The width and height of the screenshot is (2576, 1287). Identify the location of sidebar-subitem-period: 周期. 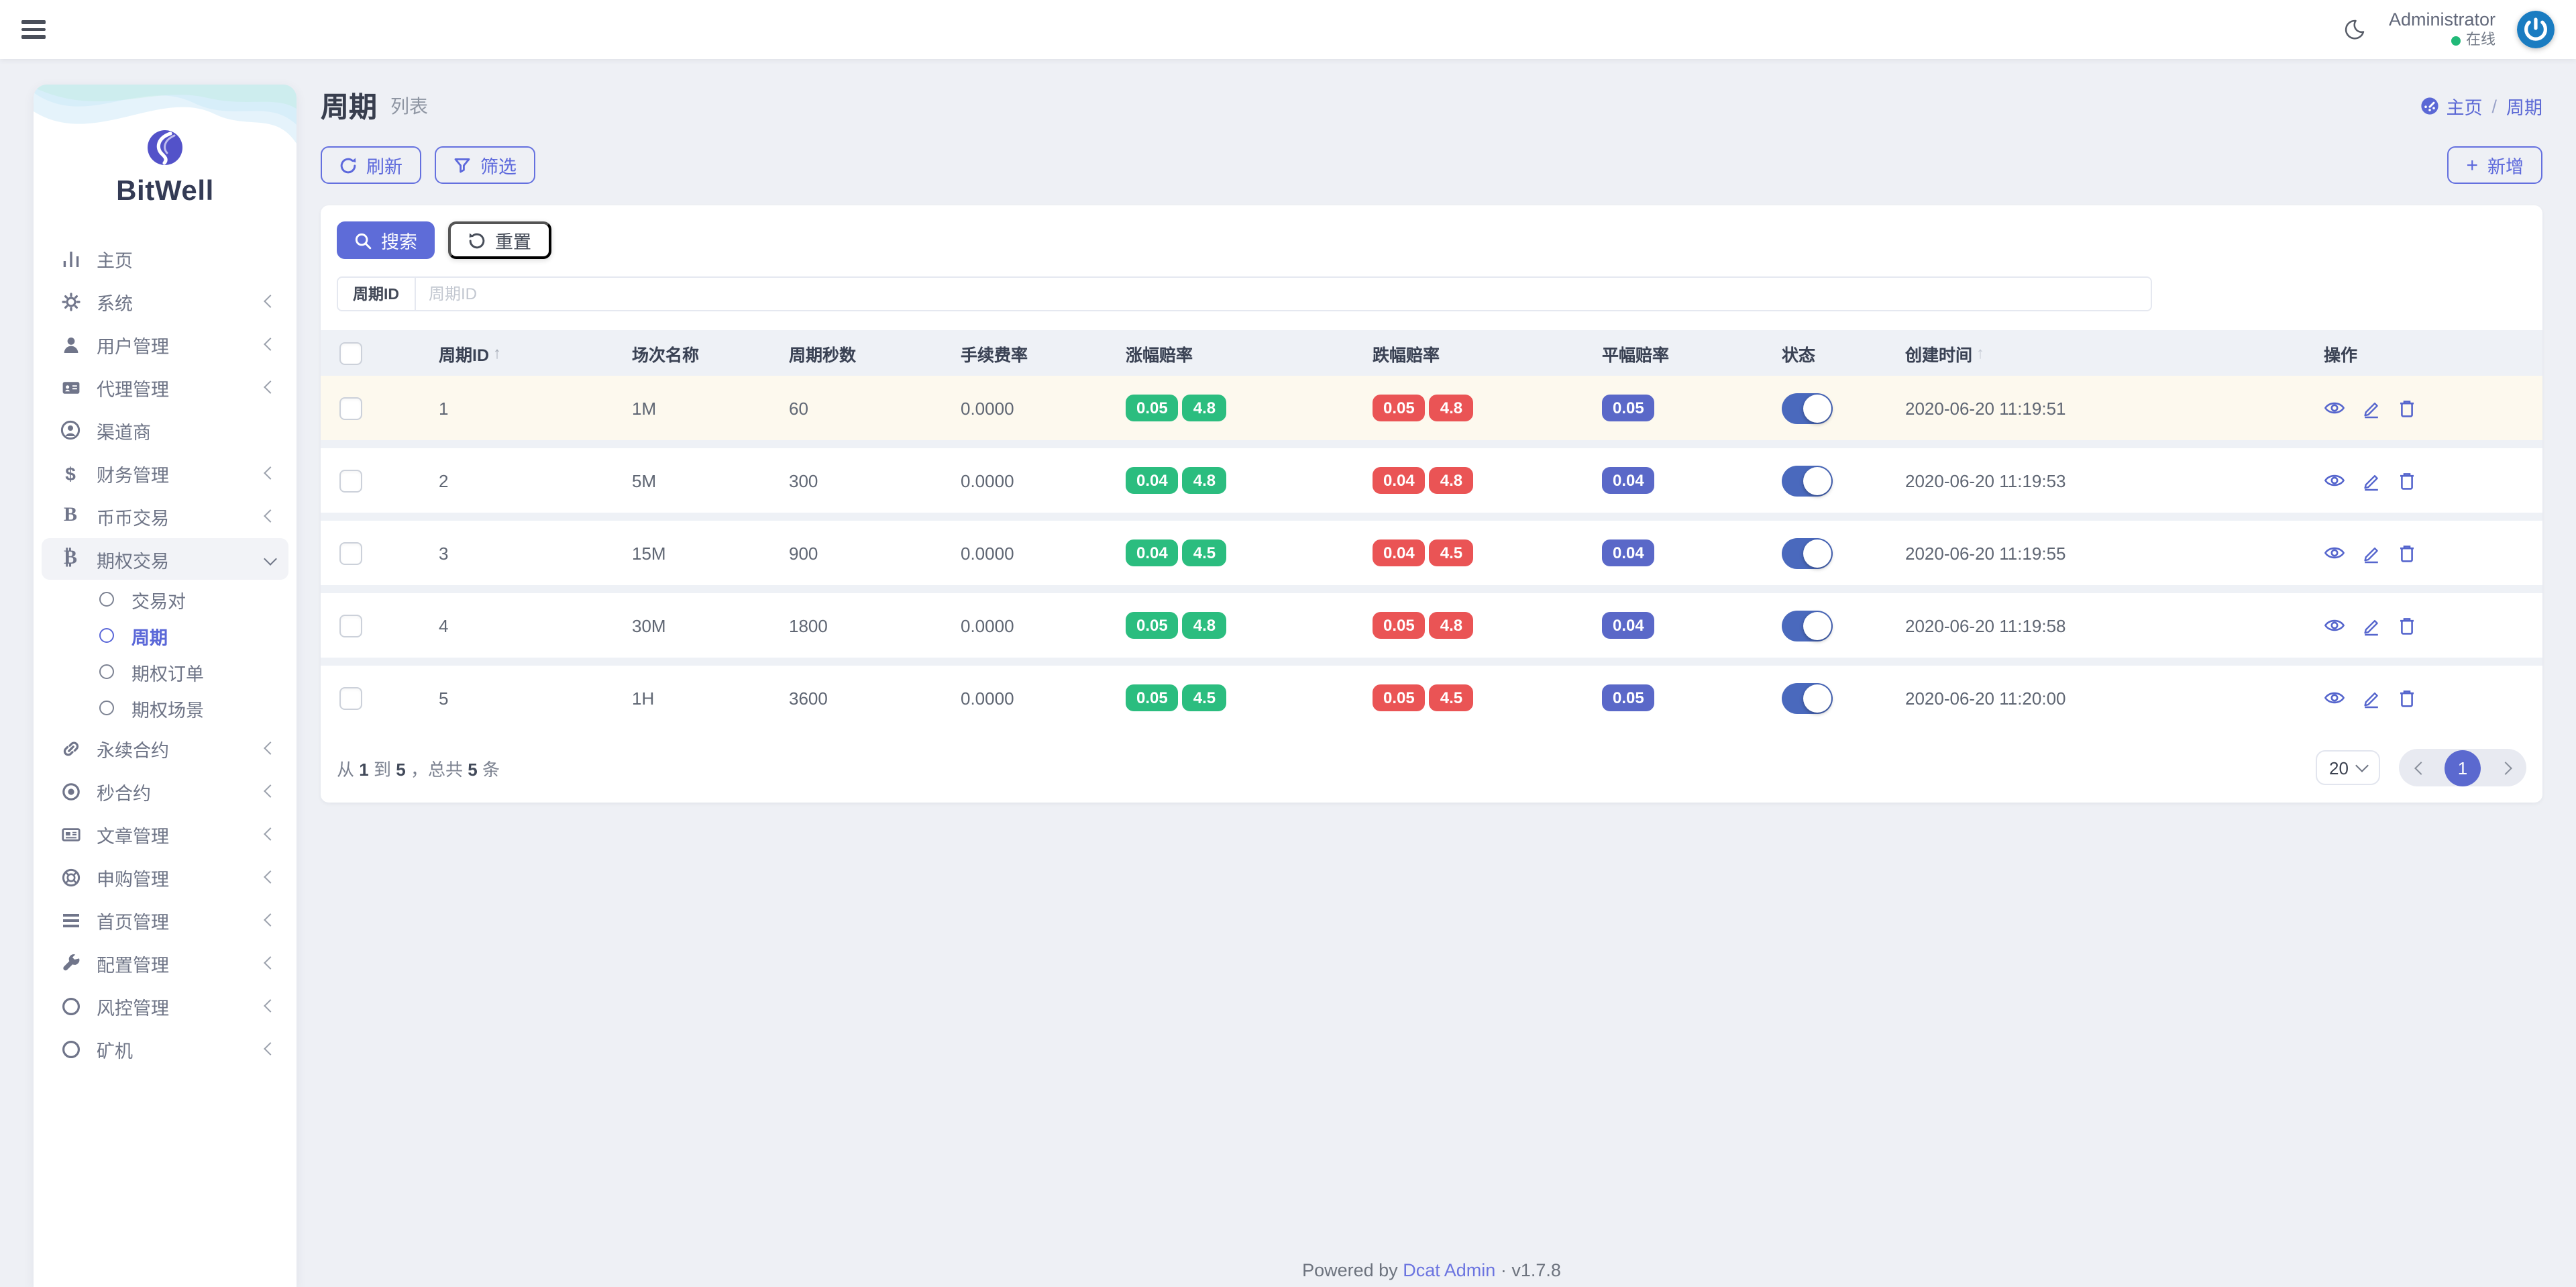
(165, 635).